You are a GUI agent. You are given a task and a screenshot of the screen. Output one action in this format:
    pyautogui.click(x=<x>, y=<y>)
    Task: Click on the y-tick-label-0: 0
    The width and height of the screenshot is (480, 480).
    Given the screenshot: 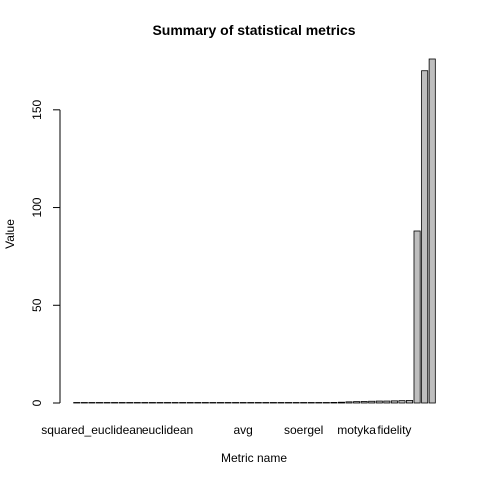 What is the action you would take?
    pyautogui.click(x=37, y=402)
    